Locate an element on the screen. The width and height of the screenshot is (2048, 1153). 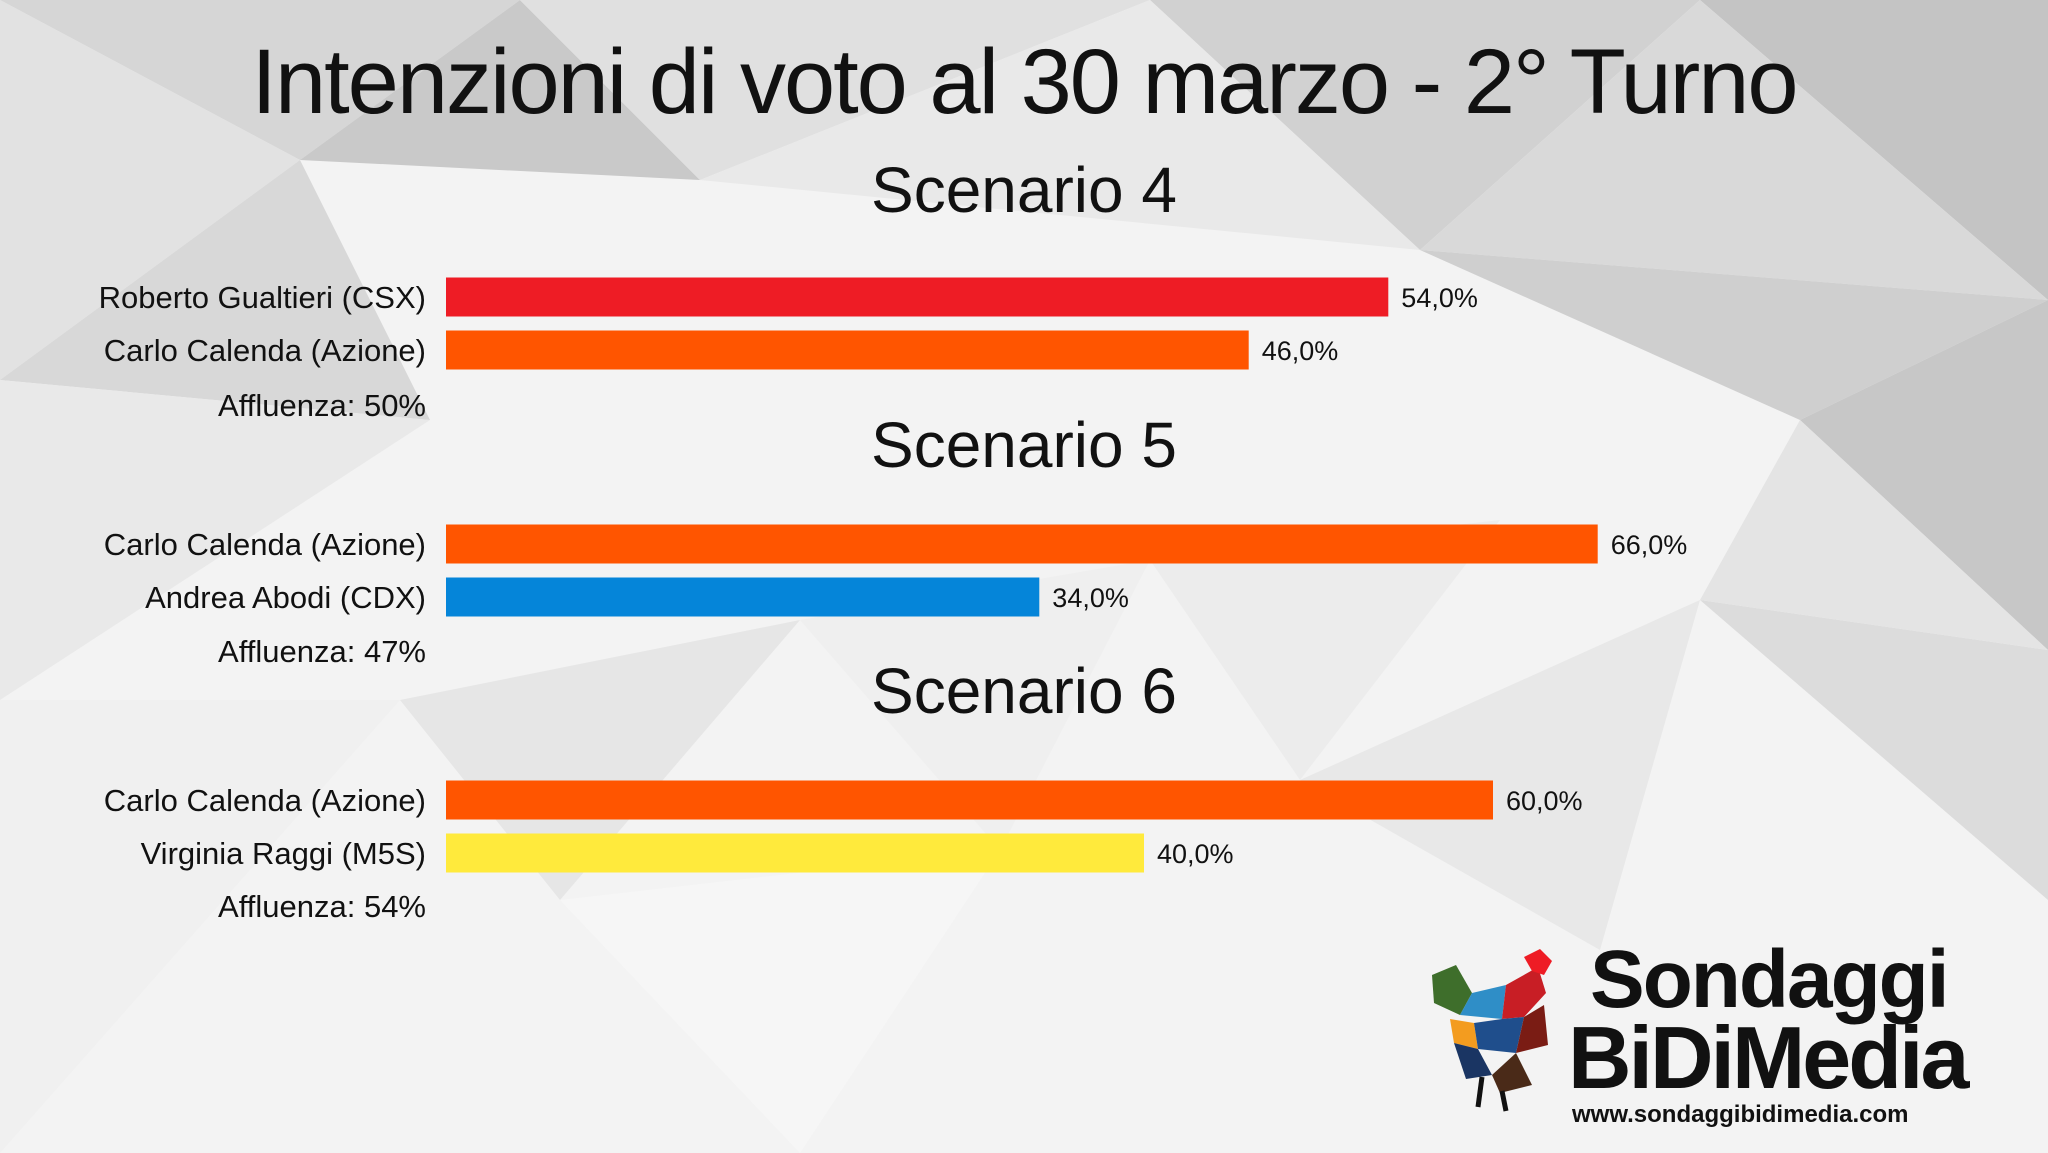
category-label: Roberto Gualtieri (CSX) is located at coordinates (262, 297).